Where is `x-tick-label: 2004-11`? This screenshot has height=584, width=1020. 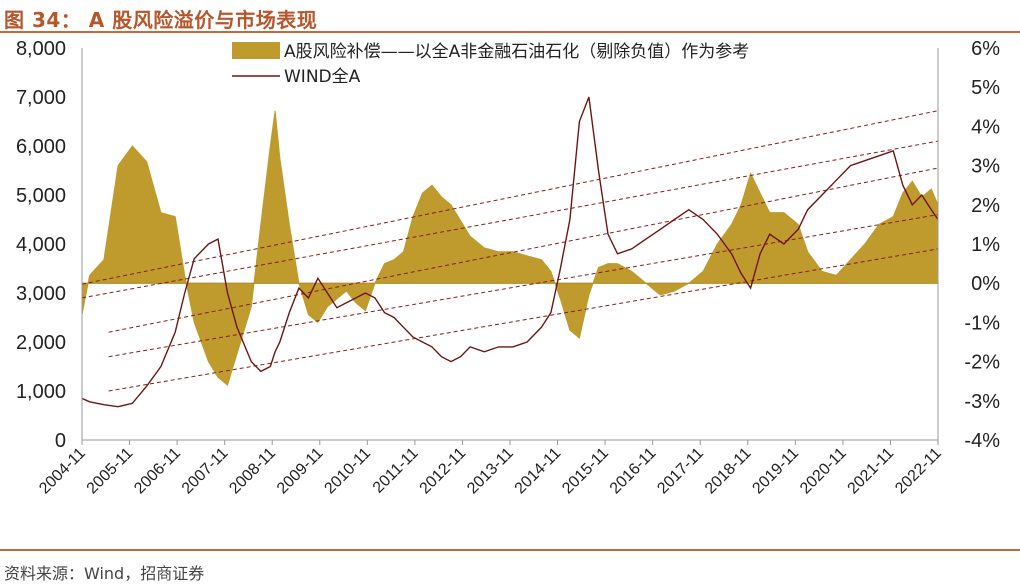 x-tick-label: 2004-11 is located at coordinates (62, 471).